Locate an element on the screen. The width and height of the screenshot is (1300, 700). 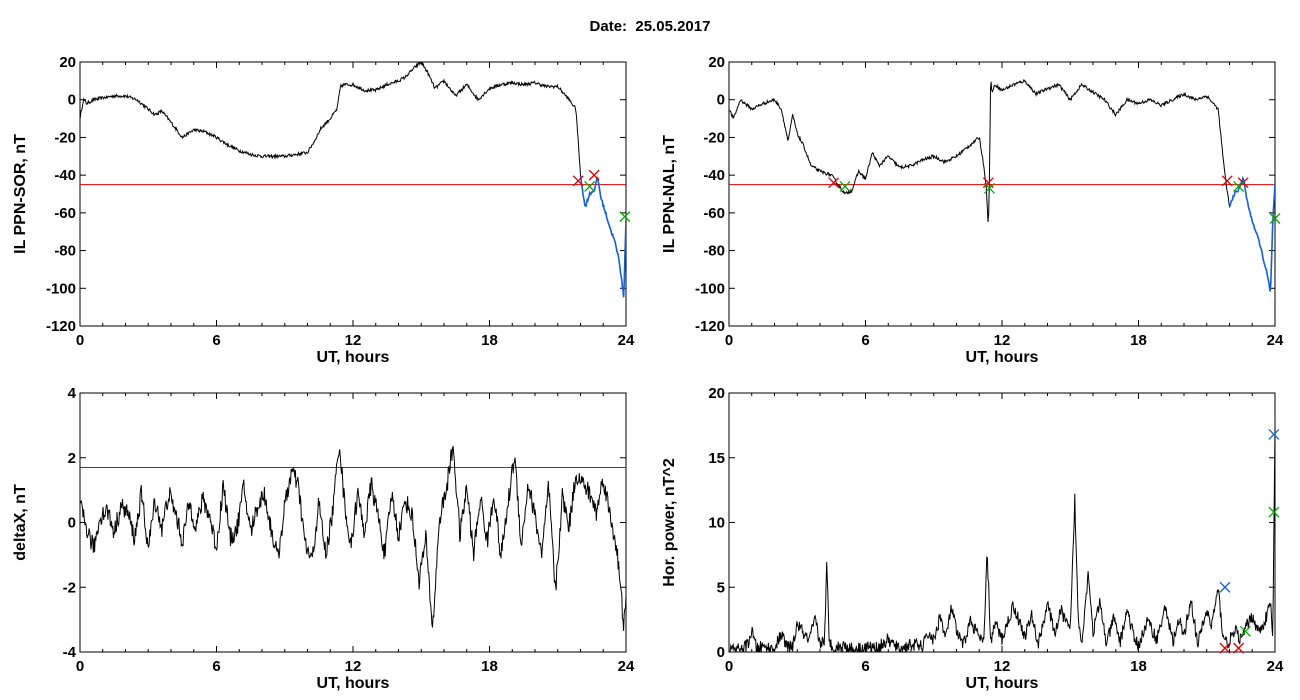
y-tick-label: 4 is located at coordinates (72, 393).